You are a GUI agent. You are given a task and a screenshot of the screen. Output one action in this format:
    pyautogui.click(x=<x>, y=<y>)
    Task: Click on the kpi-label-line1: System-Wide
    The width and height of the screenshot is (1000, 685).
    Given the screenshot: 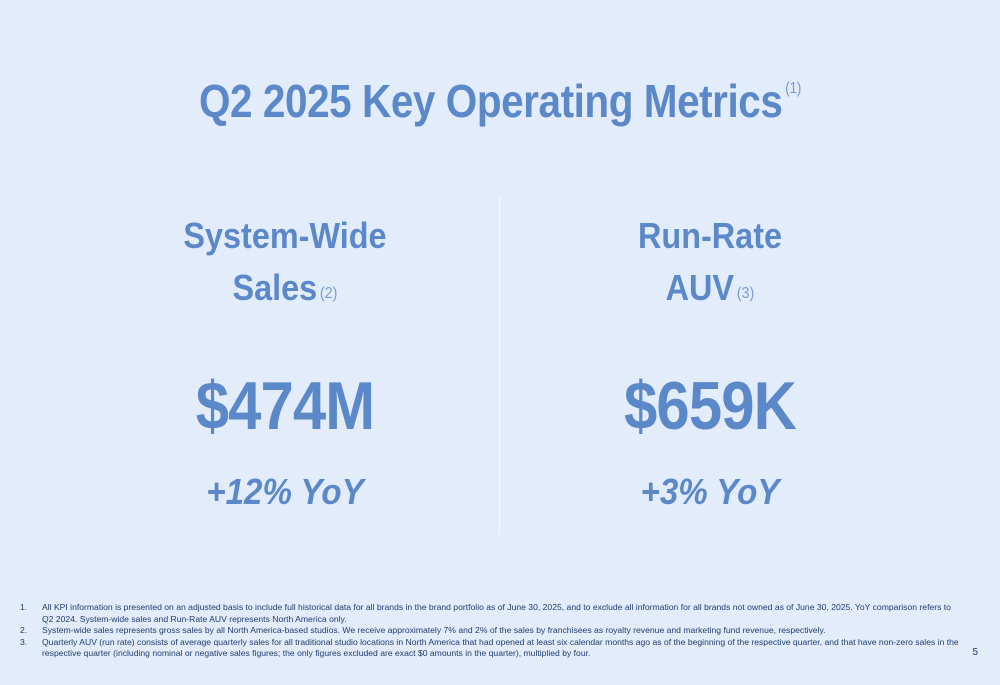 What is the action you would take?
    pyautogui.click(x=285, y=235)
    